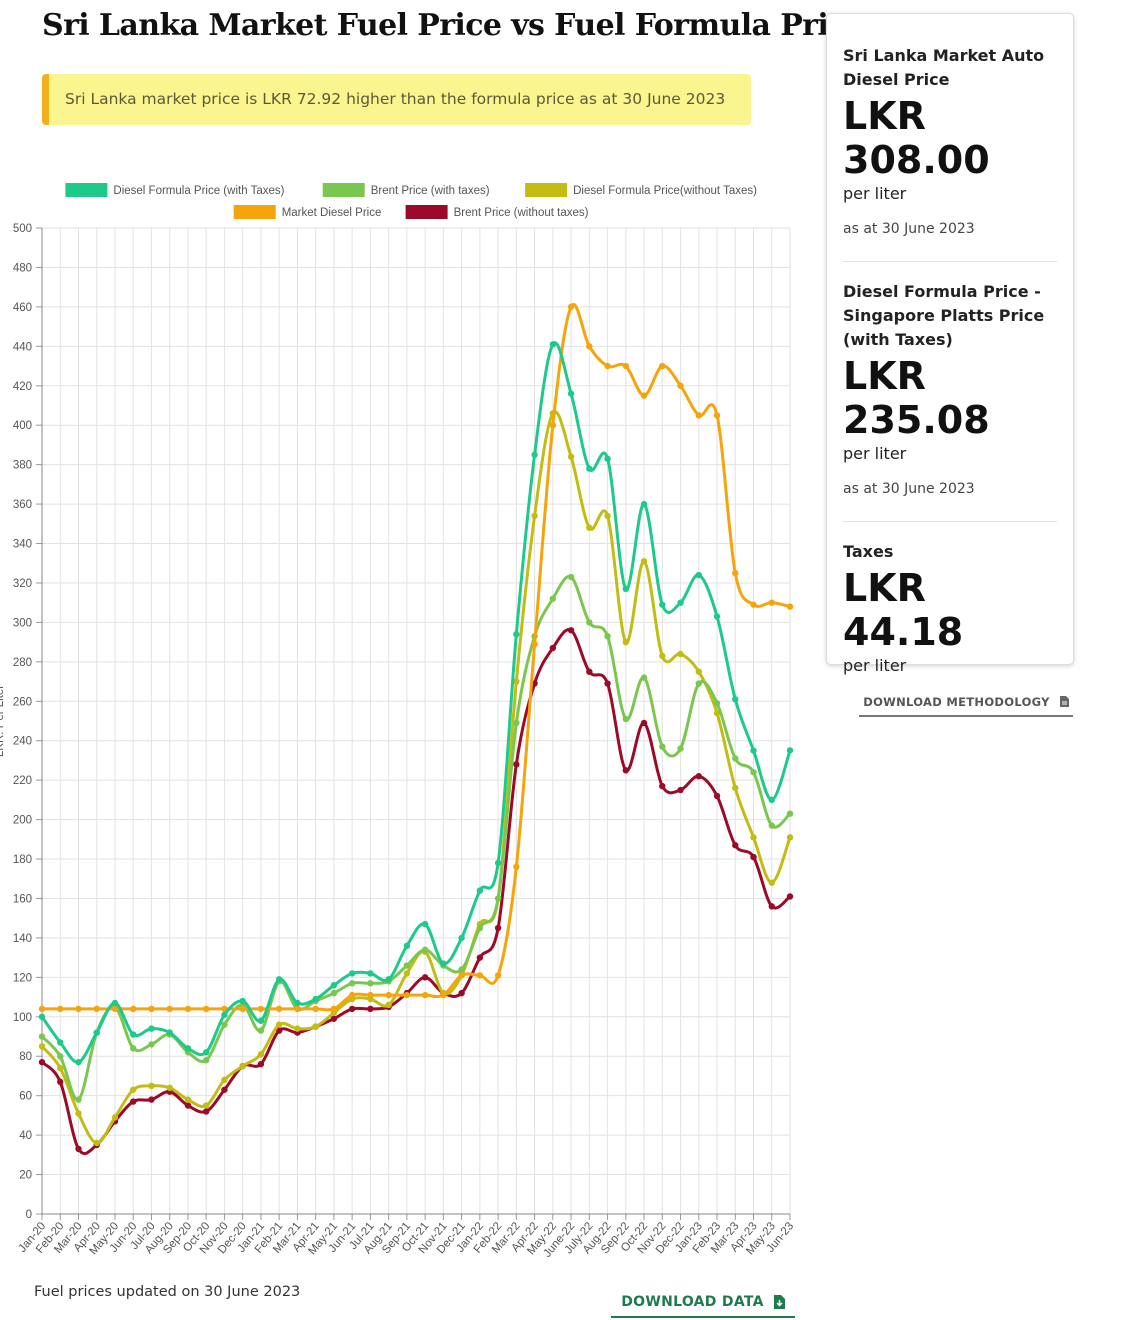 This screenshot has height=1320, width=1140. Describe the element at coordinates (25, 1136) in the screenshot. I see `y-tick-label: 40` at that location.